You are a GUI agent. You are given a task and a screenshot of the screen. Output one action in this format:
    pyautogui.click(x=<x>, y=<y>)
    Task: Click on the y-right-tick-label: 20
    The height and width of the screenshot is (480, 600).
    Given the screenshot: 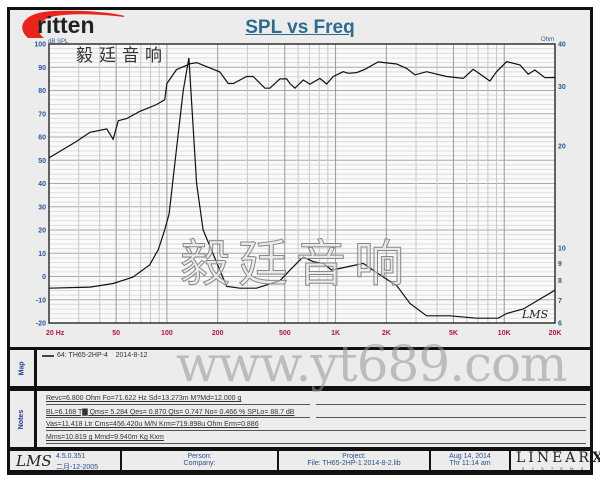 What is the action you would take?
    pyautogui.click(x=562, y=146)
    